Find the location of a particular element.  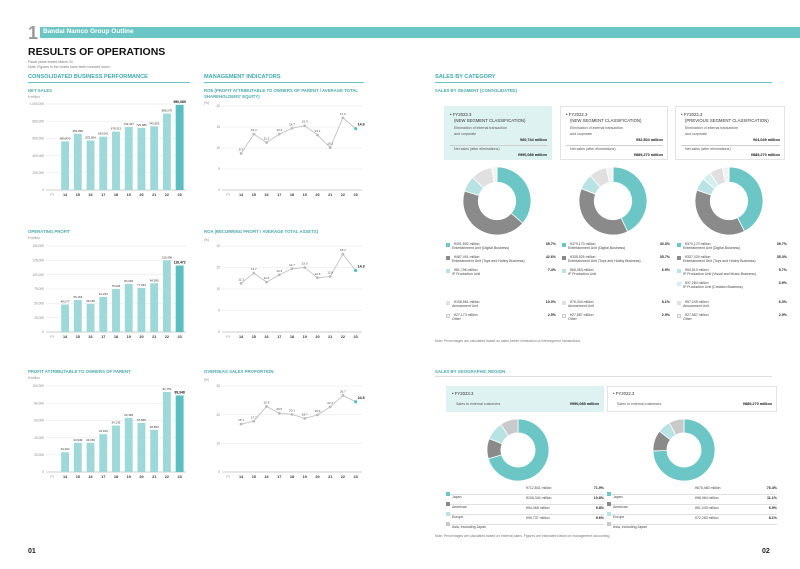

legend-percent: 6.0% is located at coordinates (782, 302).